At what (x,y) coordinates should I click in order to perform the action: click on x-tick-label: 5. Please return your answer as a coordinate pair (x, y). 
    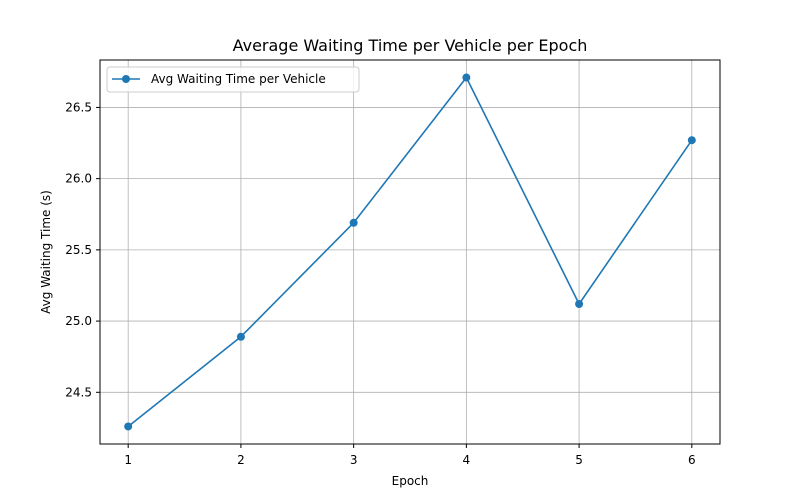
    Looking at the image, I should click on (579, 460).